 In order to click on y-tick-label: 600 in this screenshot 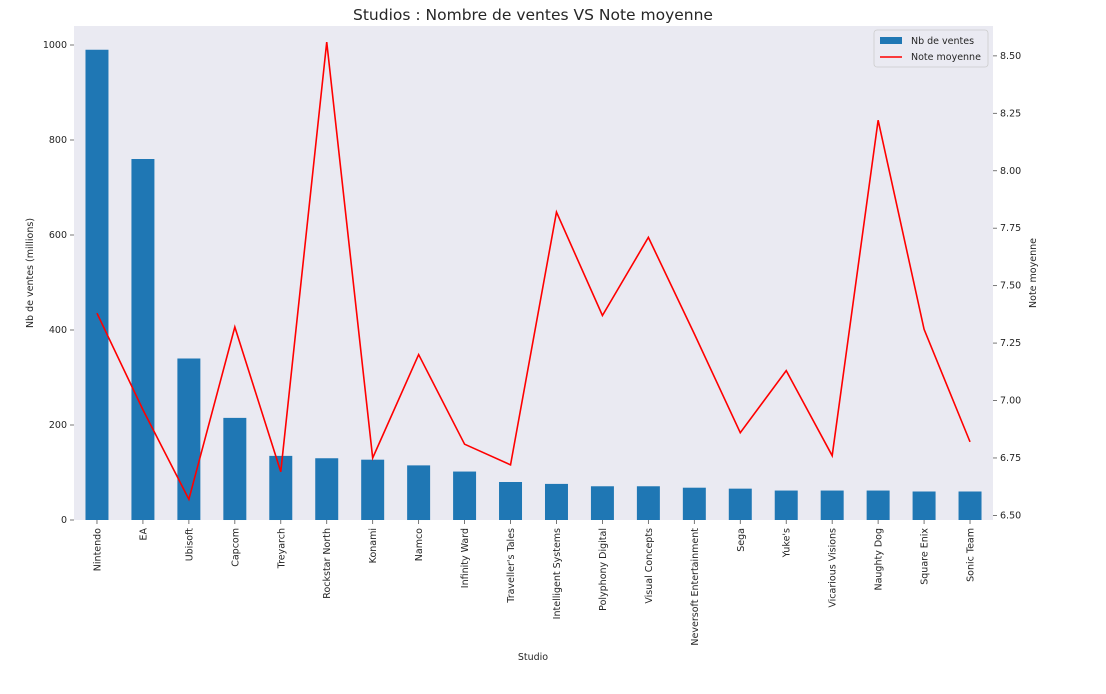, I will do `click(58, 235)`.